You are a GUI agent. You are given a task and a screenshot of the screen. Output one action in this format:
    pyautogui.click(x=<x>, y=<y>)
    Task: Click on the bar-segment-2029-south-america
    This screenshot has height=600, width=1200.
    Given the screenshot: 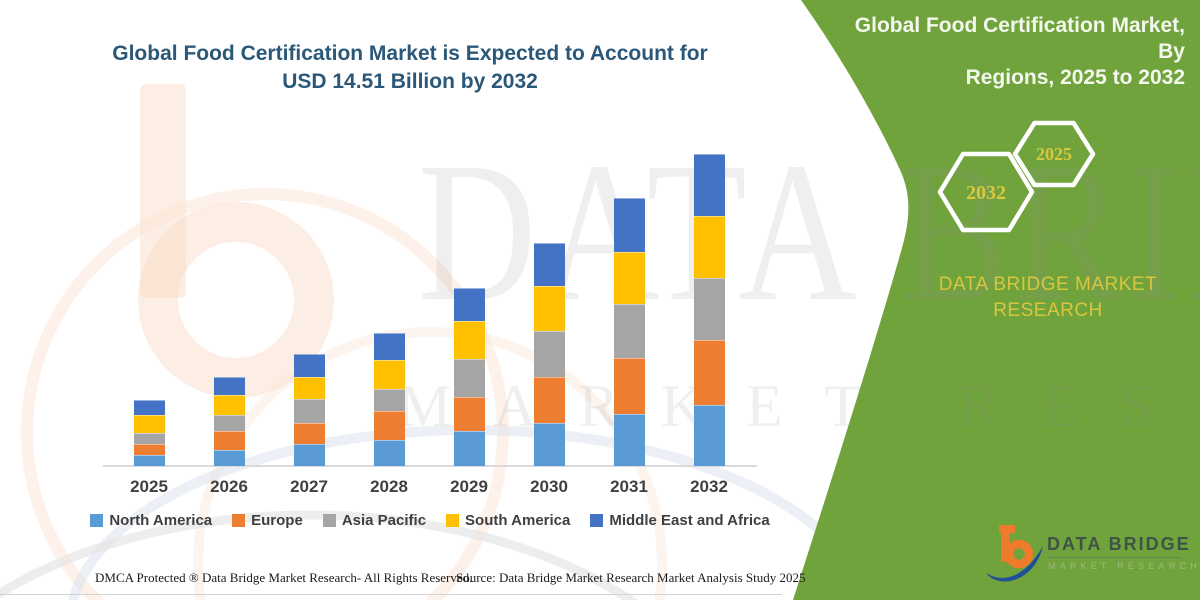 What is the action you would take?
    pyautogui.click(x=469, y=340)
    